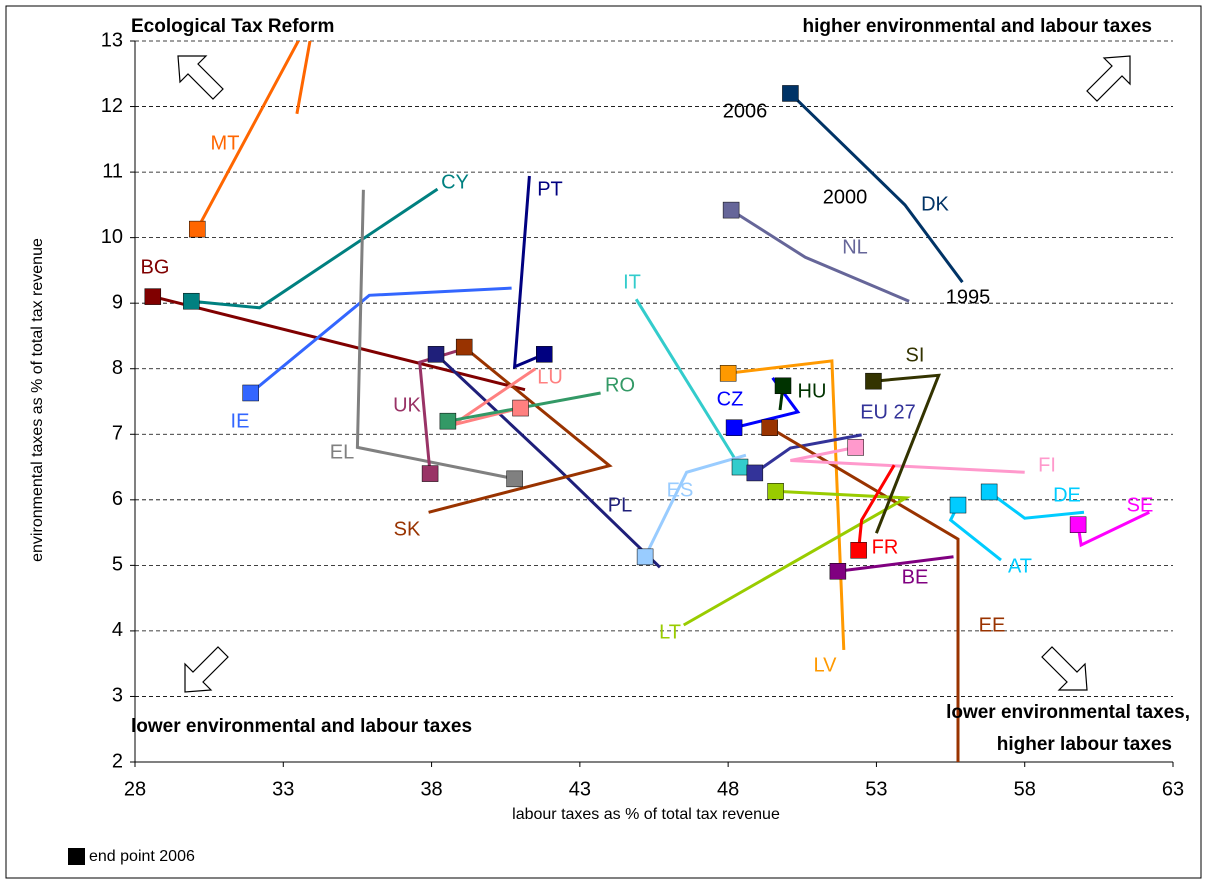 This screenshot has height=884, width=1207. I want to click on y-tick-label: 12, so click(112, 106).